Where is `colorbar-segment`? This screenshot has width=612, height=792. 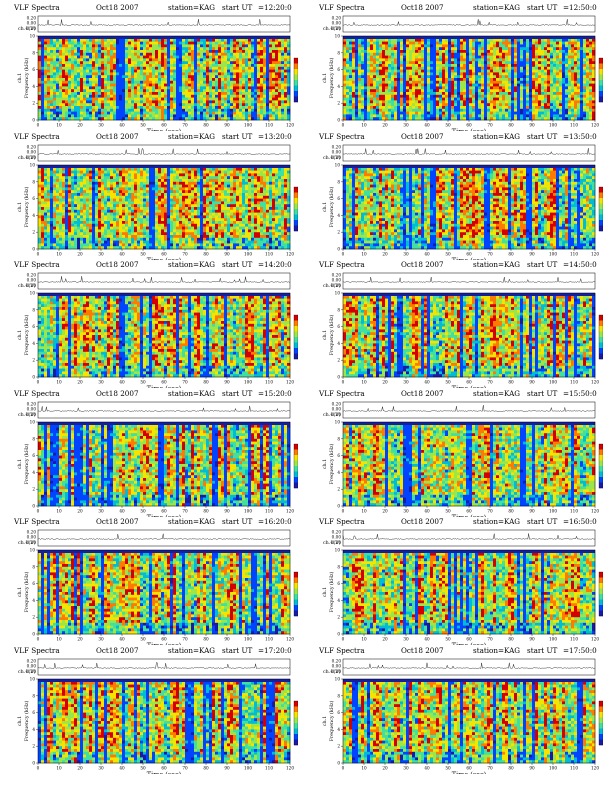 colorbar-segment is located at coordinates (296, 99).